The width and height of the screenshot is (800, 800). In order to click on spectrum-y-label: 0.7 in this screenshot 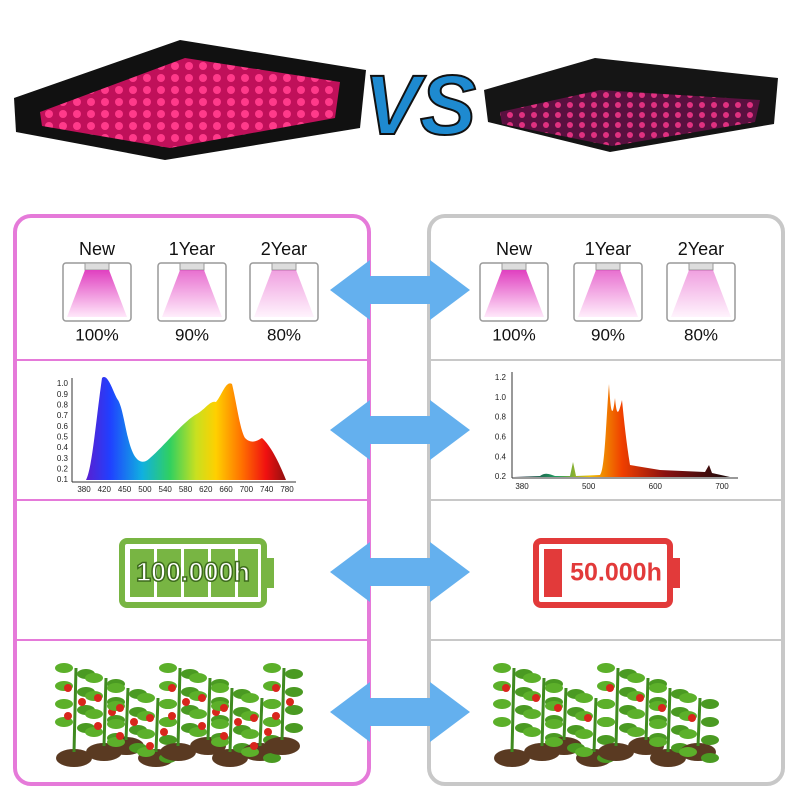, I will do `click(63, 415)`.